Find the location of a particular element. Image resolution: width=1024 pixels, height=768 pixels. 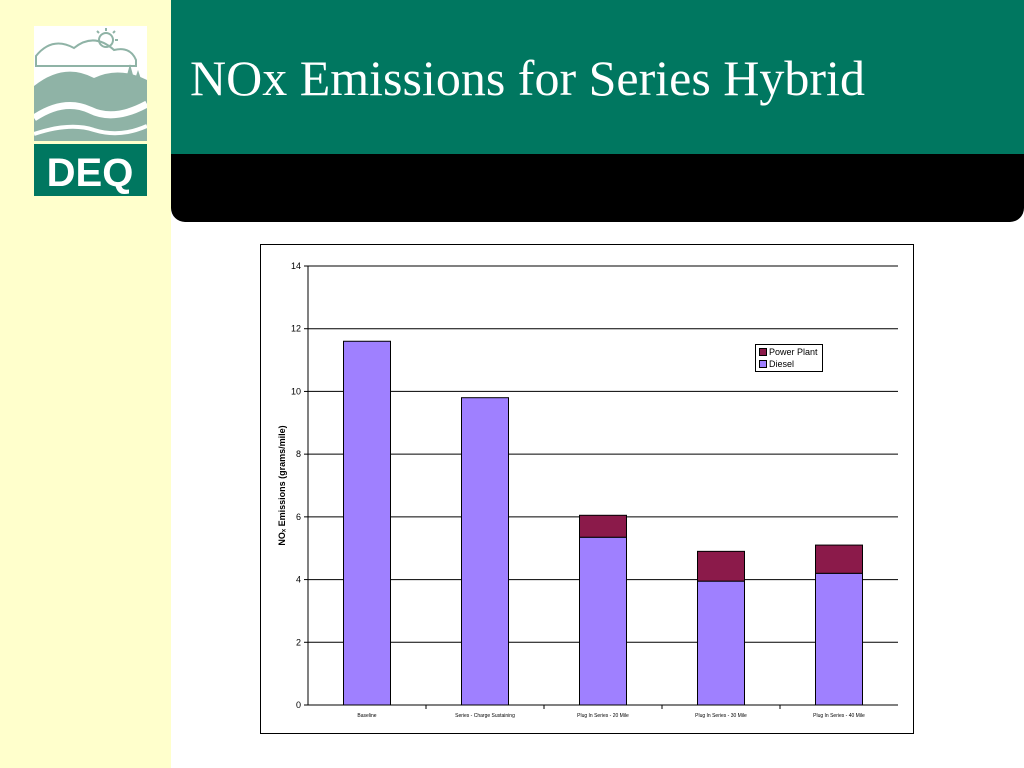

legend-label-diesel: Diesel is located at coordinates (782, 364).